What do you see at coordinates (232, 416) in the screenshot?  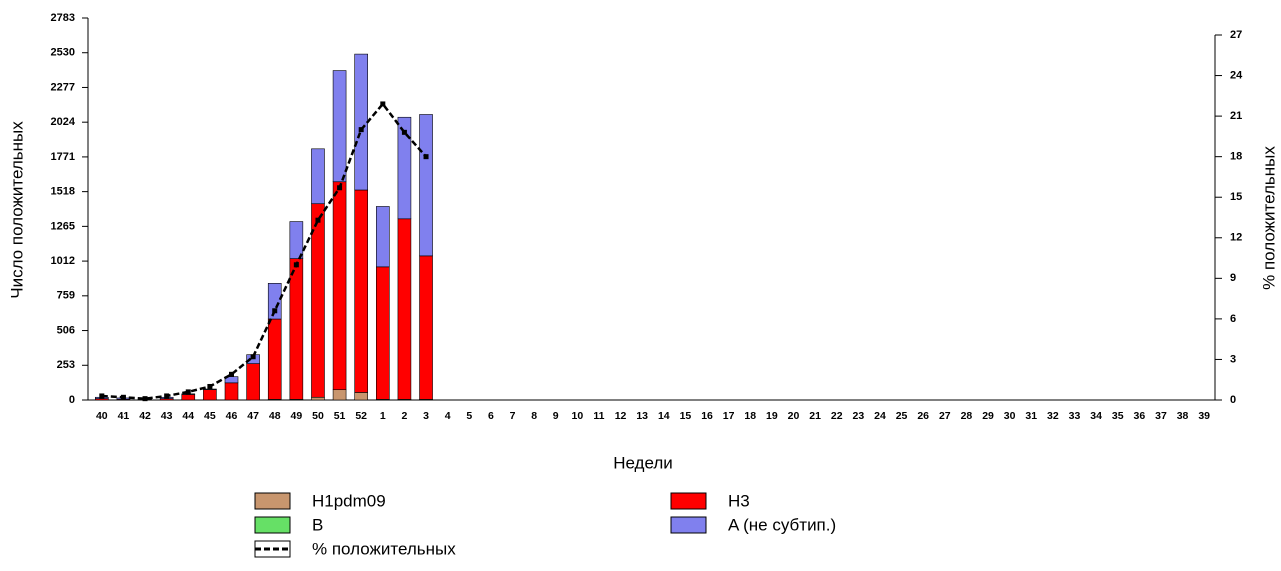 I see `x-tick-label: 46` at bounding box center [232, 416].